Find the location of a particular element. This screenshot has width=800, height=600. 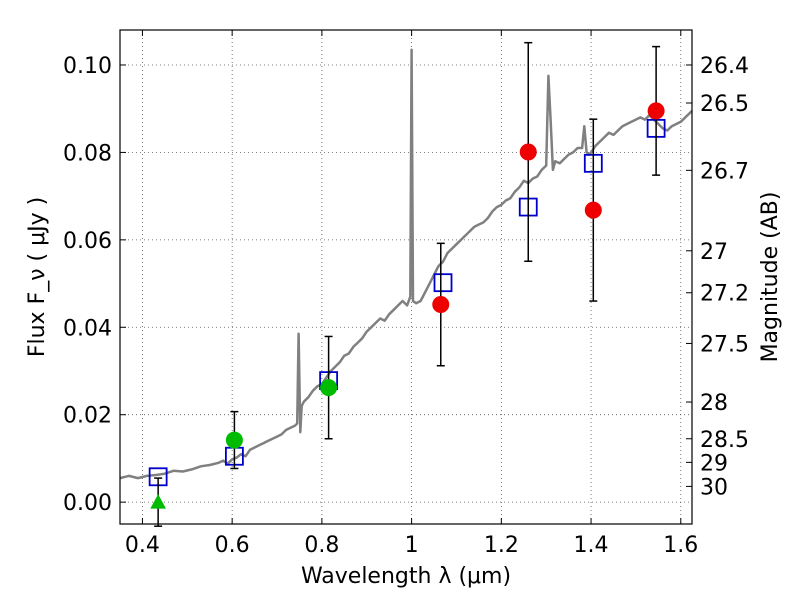

mag-tick-label: 30 is located at coordinates (714, 487).